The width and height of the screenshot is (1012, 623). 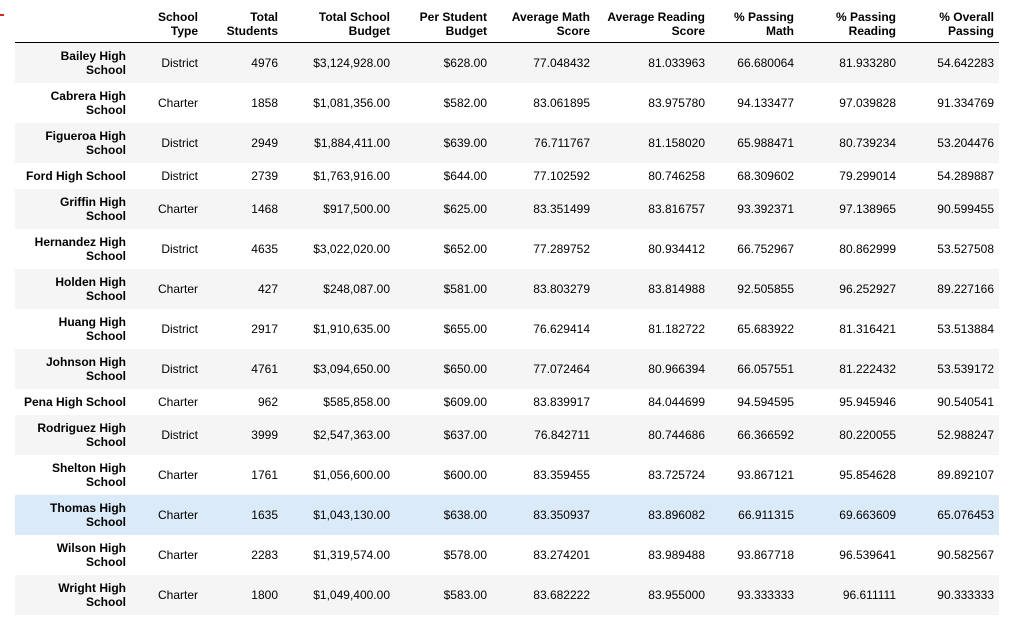 What do you see at coordinates (965, 514) in the screenshot?
I see `table-cell: 65.076453` at bounding box center [965, 514].